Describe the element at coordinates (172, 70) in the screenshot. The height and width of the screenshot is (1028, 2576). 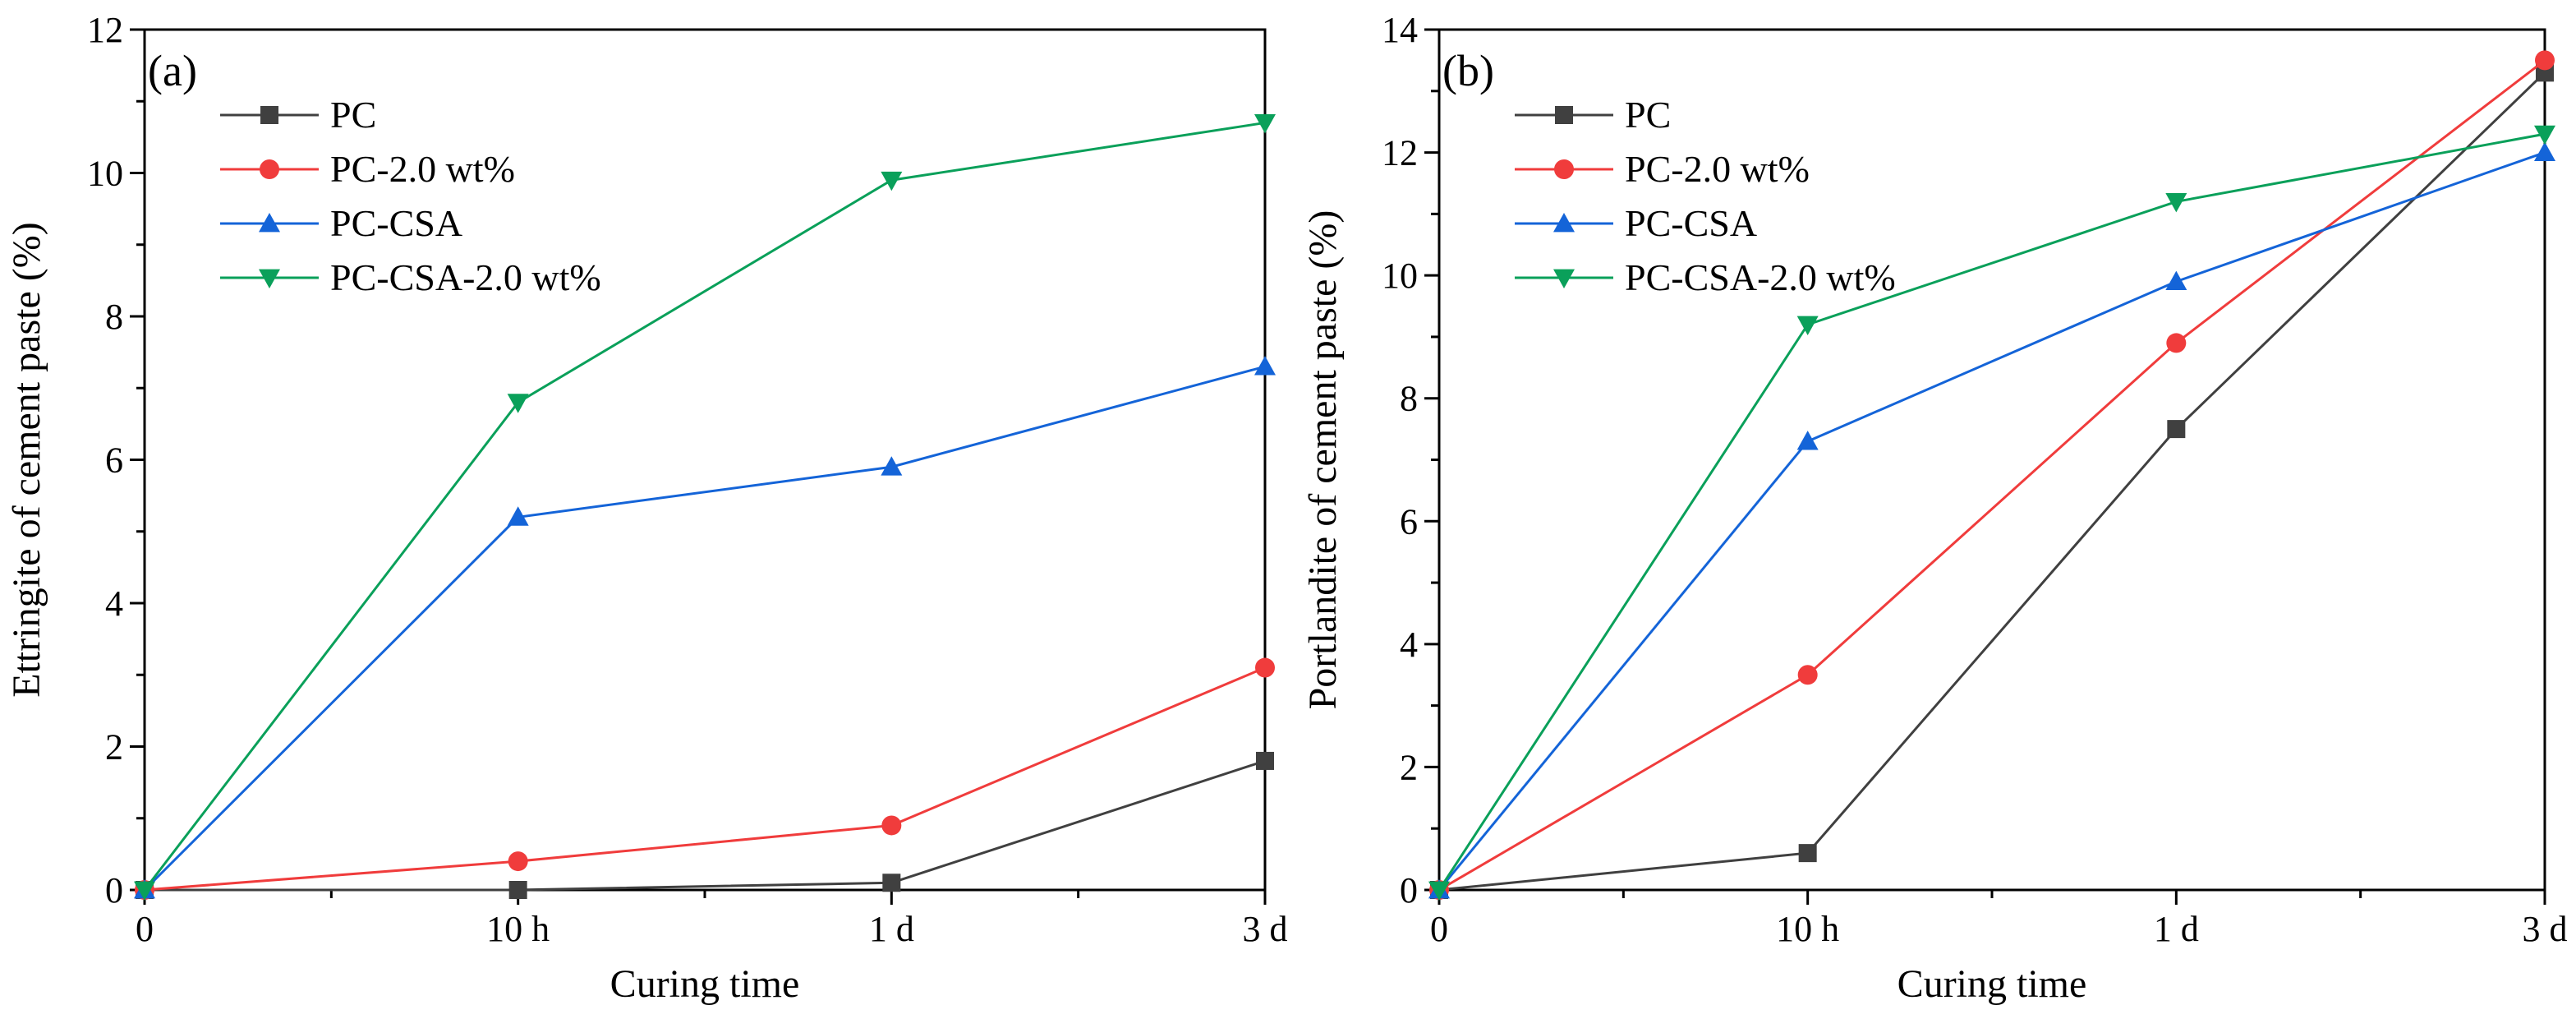
I see `panel-label: (a)` at that location.